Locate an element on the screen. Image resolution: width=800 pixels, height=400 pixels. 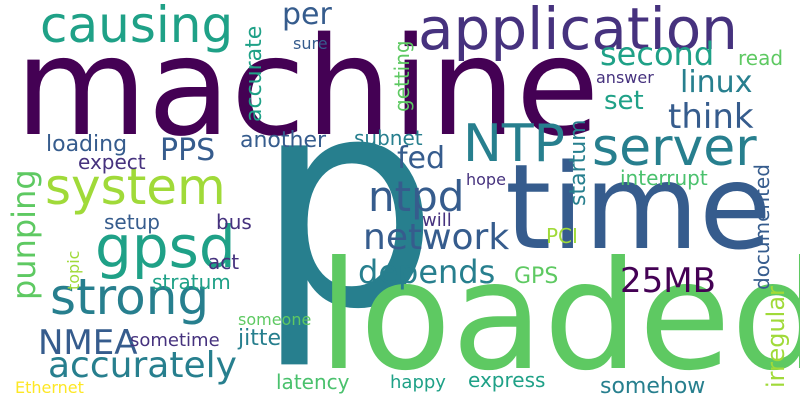
word-PPS: PPS is located at coordinates (188, 150).